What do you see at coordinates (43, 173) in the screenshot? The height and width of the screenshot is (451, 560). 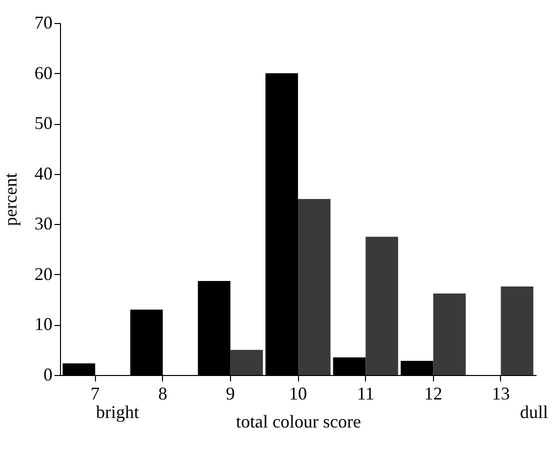 I see `y-tick-label: 40` at bounding box center [43, 173].